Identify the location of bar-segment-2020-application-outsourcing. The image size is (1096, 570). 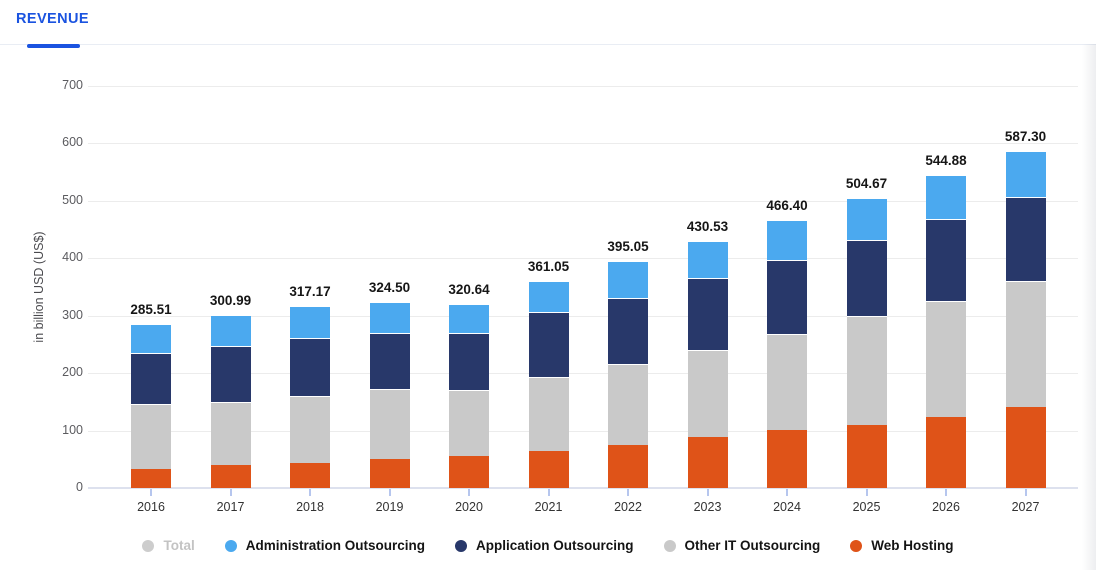
(469, 362).